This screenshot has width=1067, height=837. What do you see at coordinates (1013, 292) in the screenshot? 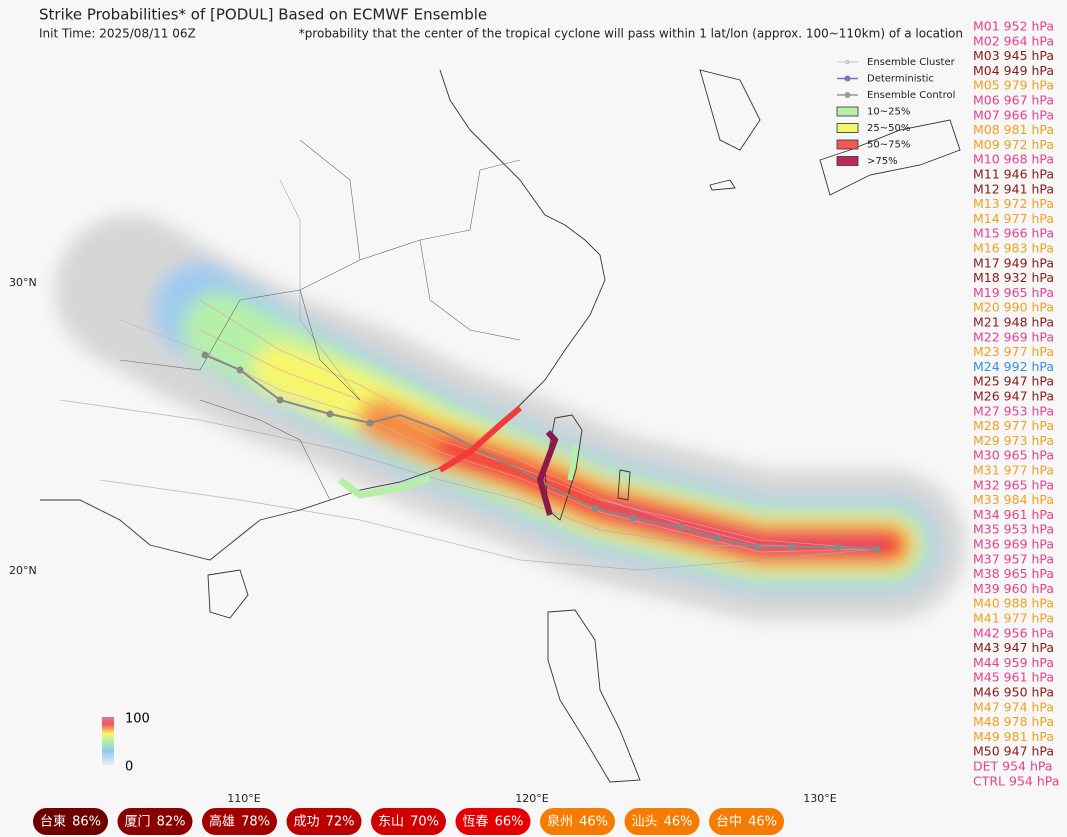
I see `member-pressure: M19 965 hPa` at bounding box center [1013, 292].